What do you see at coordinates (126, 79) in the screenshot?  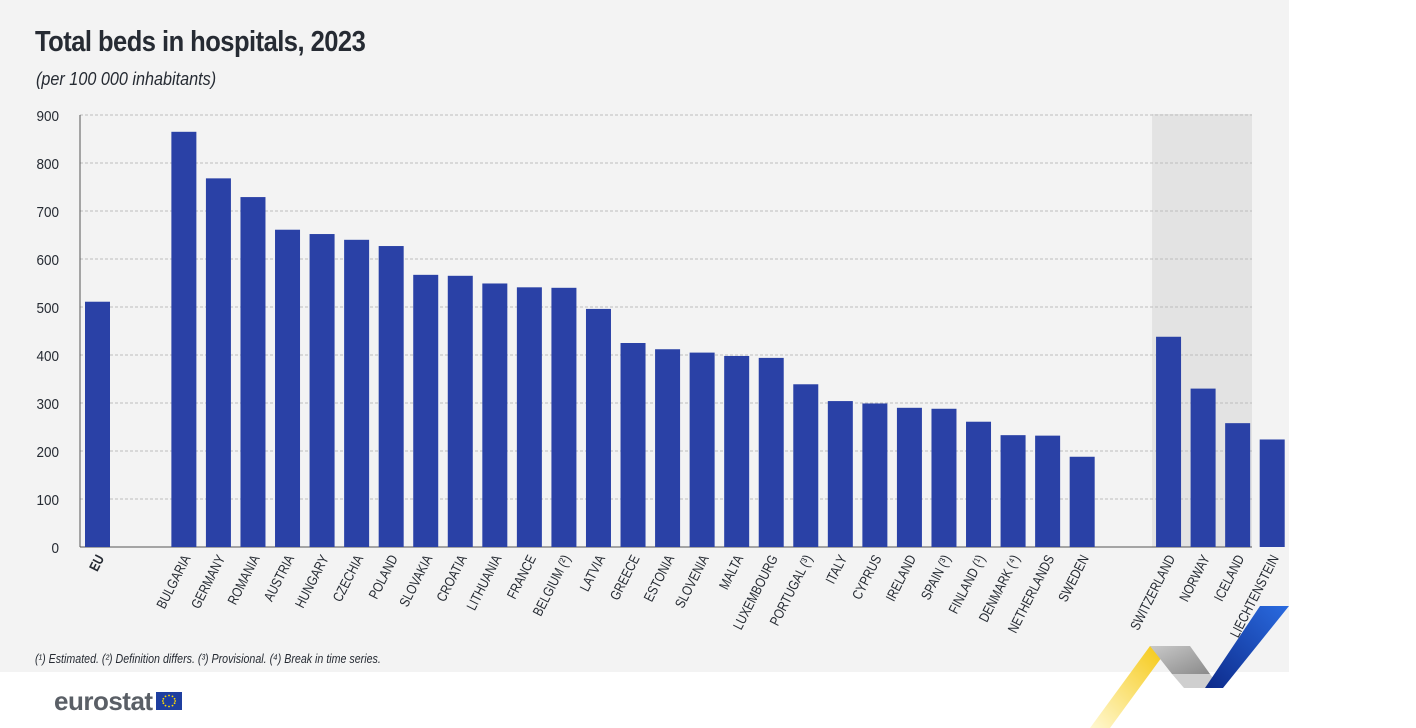 I see `chart-subtitle: (per 100 000 inhabitants)` at bounding box center [126, 79].